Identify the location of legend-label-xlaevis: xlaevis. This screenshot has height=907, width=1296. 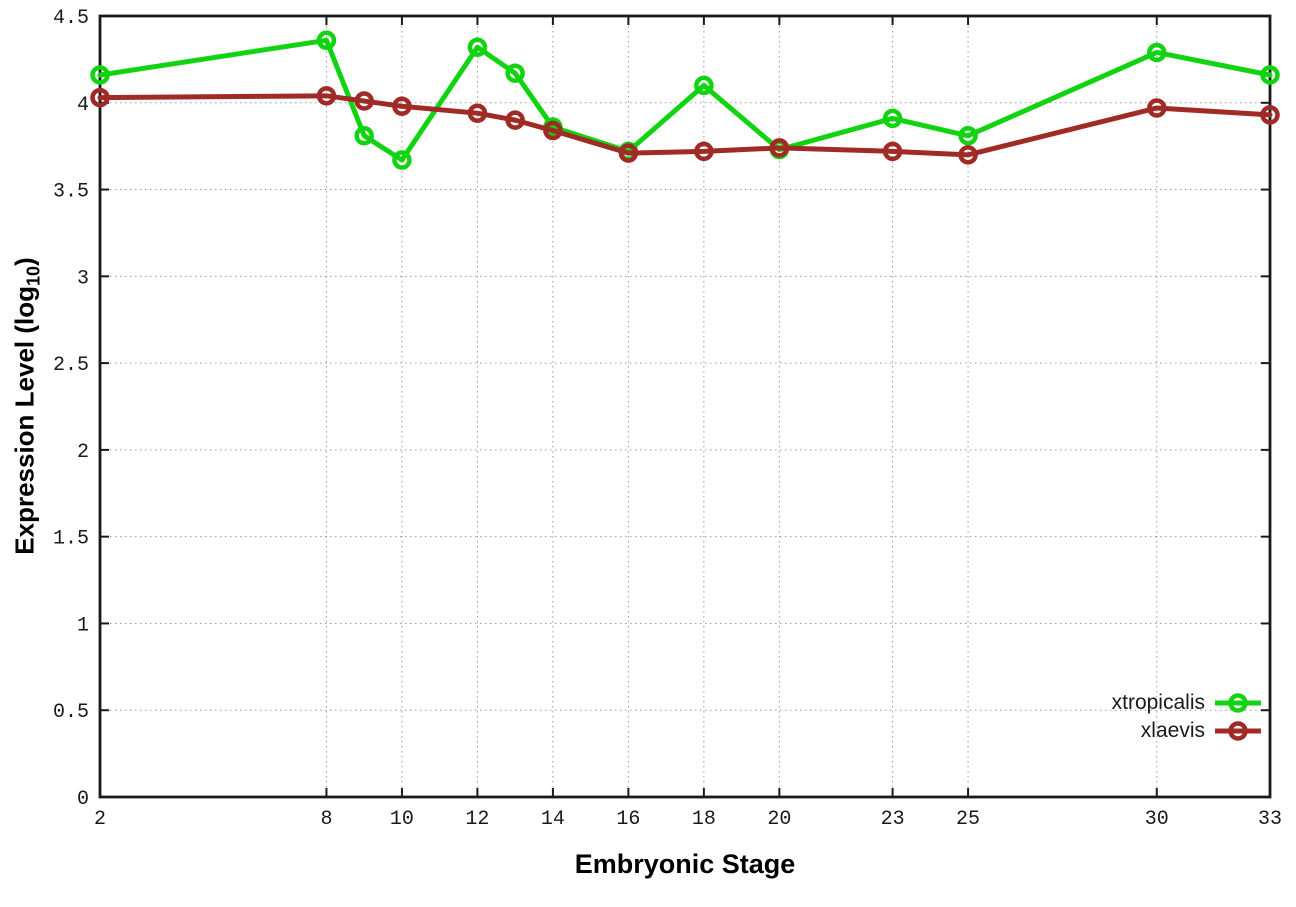
(1172, 730).